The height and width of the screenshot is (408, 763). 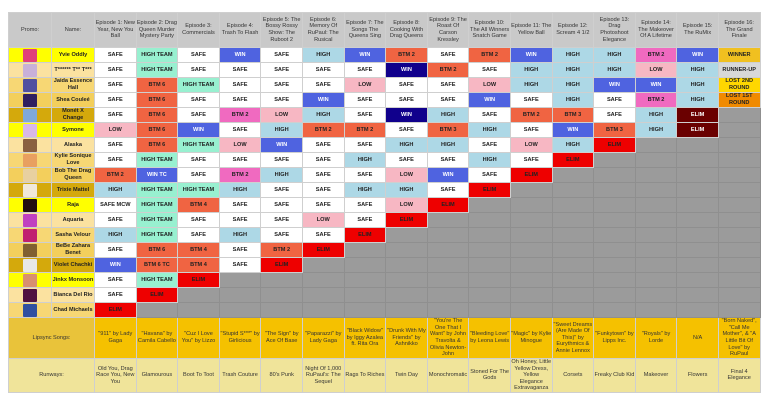 What do you see at coordinates (157, 100) in the screenshot?
I see `result-cell: BTM 6` at bounding box center [157, 100].